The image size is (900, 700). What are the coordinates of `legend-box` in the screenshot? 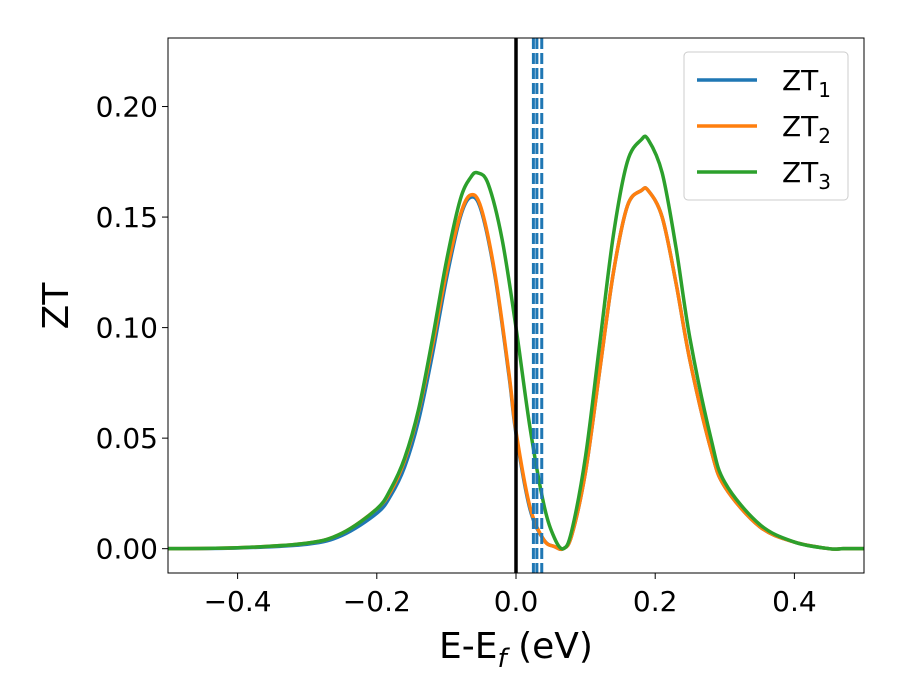 It's located at (766, 126).